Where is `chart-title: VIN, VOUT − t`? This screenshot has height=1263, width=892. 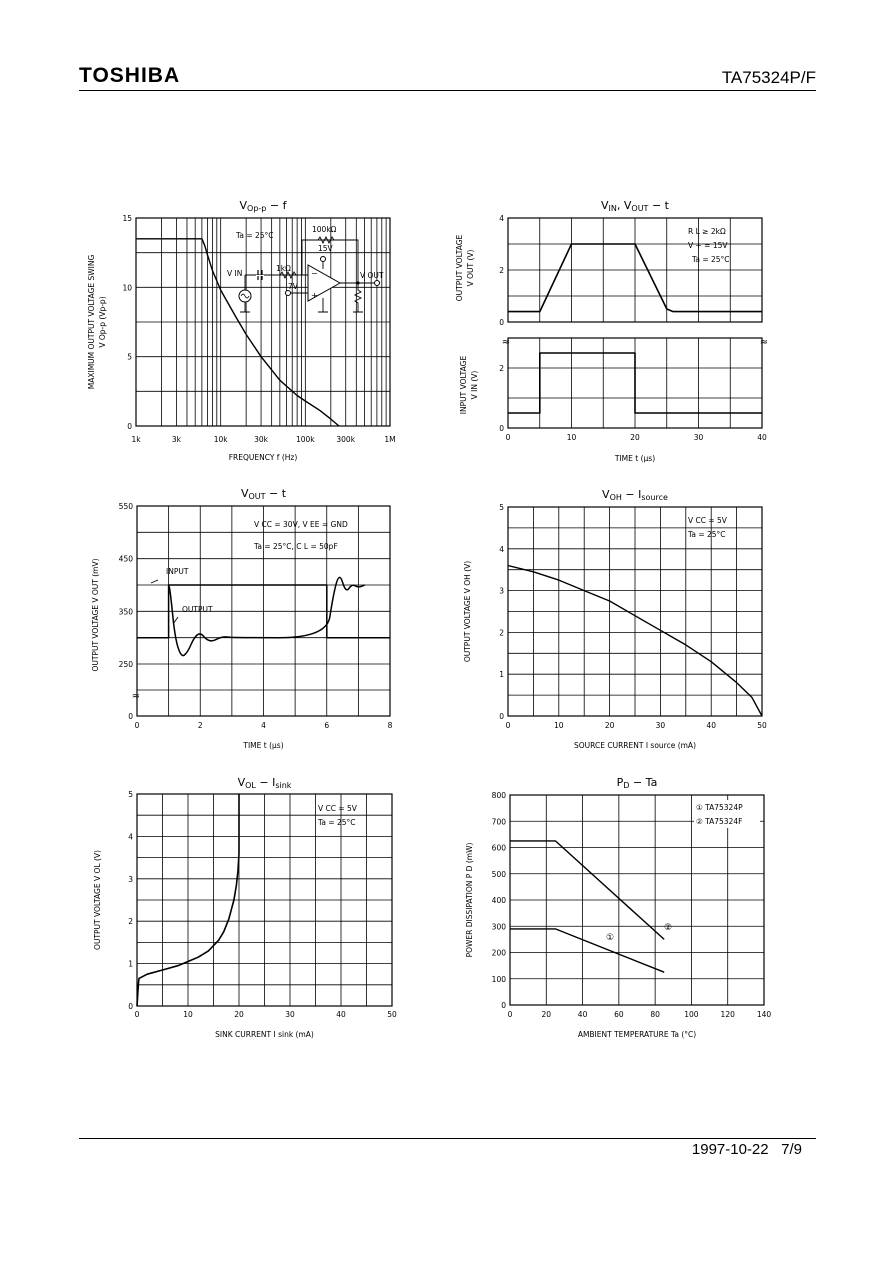 chart-title: VIN, VOUT − t is located at coordinates (635, 206).